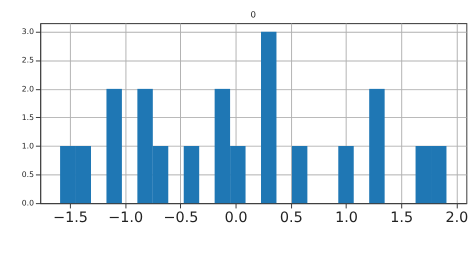 Image resolution: width=474 pixels, height=262 pixels. What do you see at coordinates (456, 218) in the screenshot?
I see `x-tick-label: 2.0` at bounding box center [456, 218].